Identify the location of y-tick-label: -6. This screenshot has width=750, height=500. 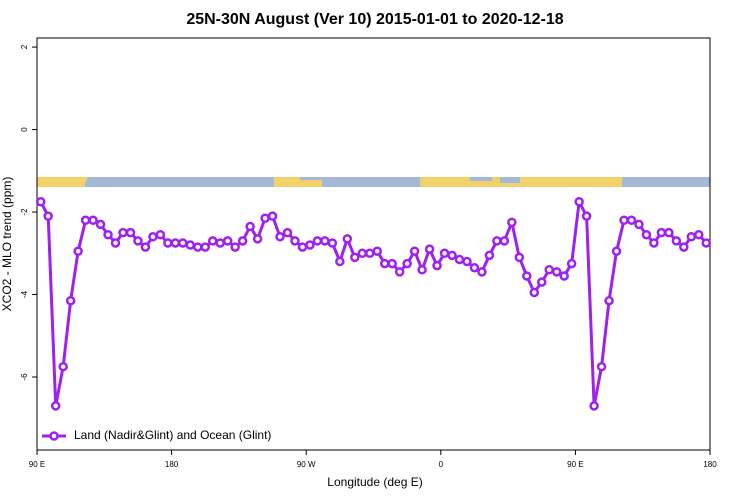
(24, 377).